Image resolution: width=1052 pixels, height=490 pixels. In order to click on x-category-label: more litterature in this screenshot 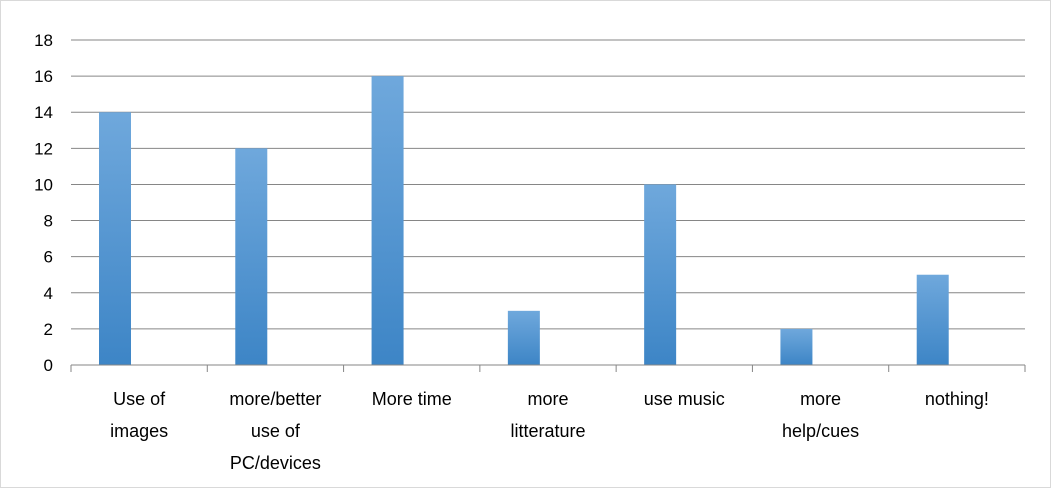, I will do `click(547, 415)`.